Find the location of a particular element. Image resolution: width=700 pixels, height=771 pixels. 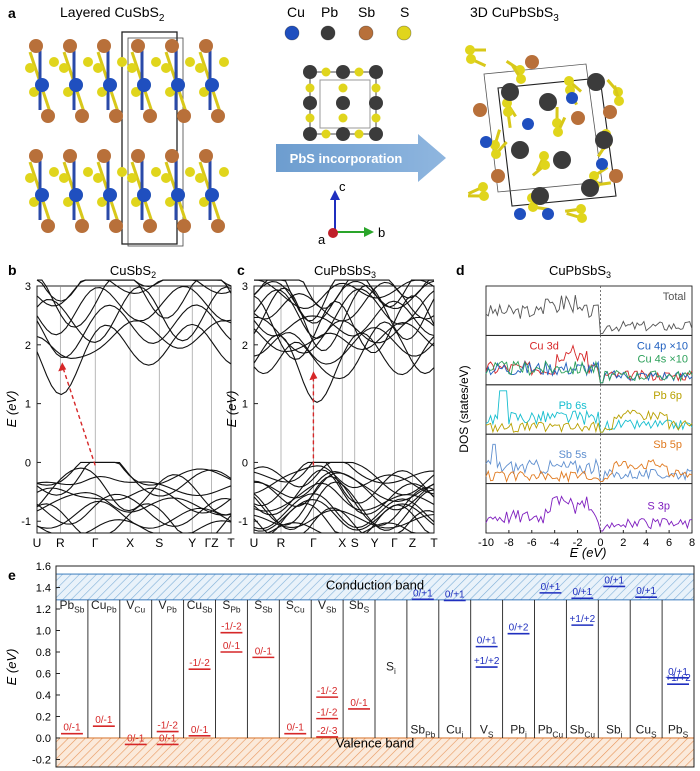

dos-label: Total is located at coordinates (674, 297).